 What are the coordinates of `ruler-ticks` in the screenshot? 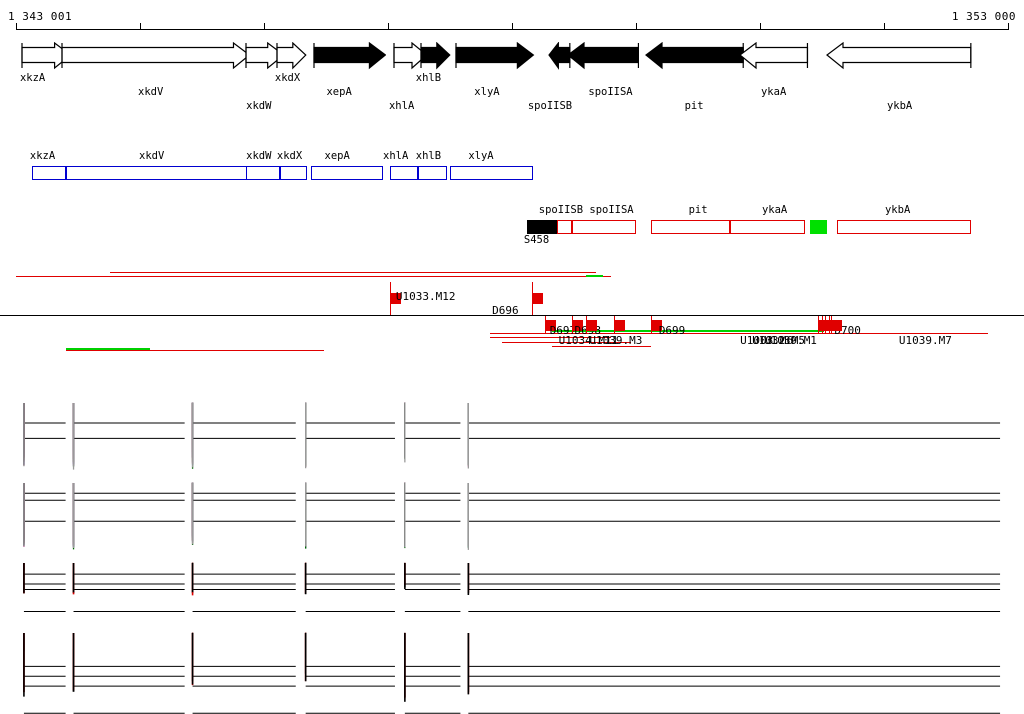 It's located at (512, 20).